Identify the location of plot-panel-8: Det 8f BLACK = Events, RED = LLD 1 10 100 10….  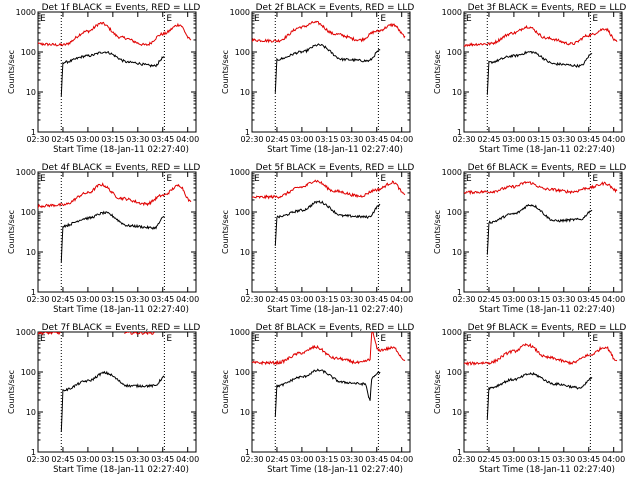
(317, 399).